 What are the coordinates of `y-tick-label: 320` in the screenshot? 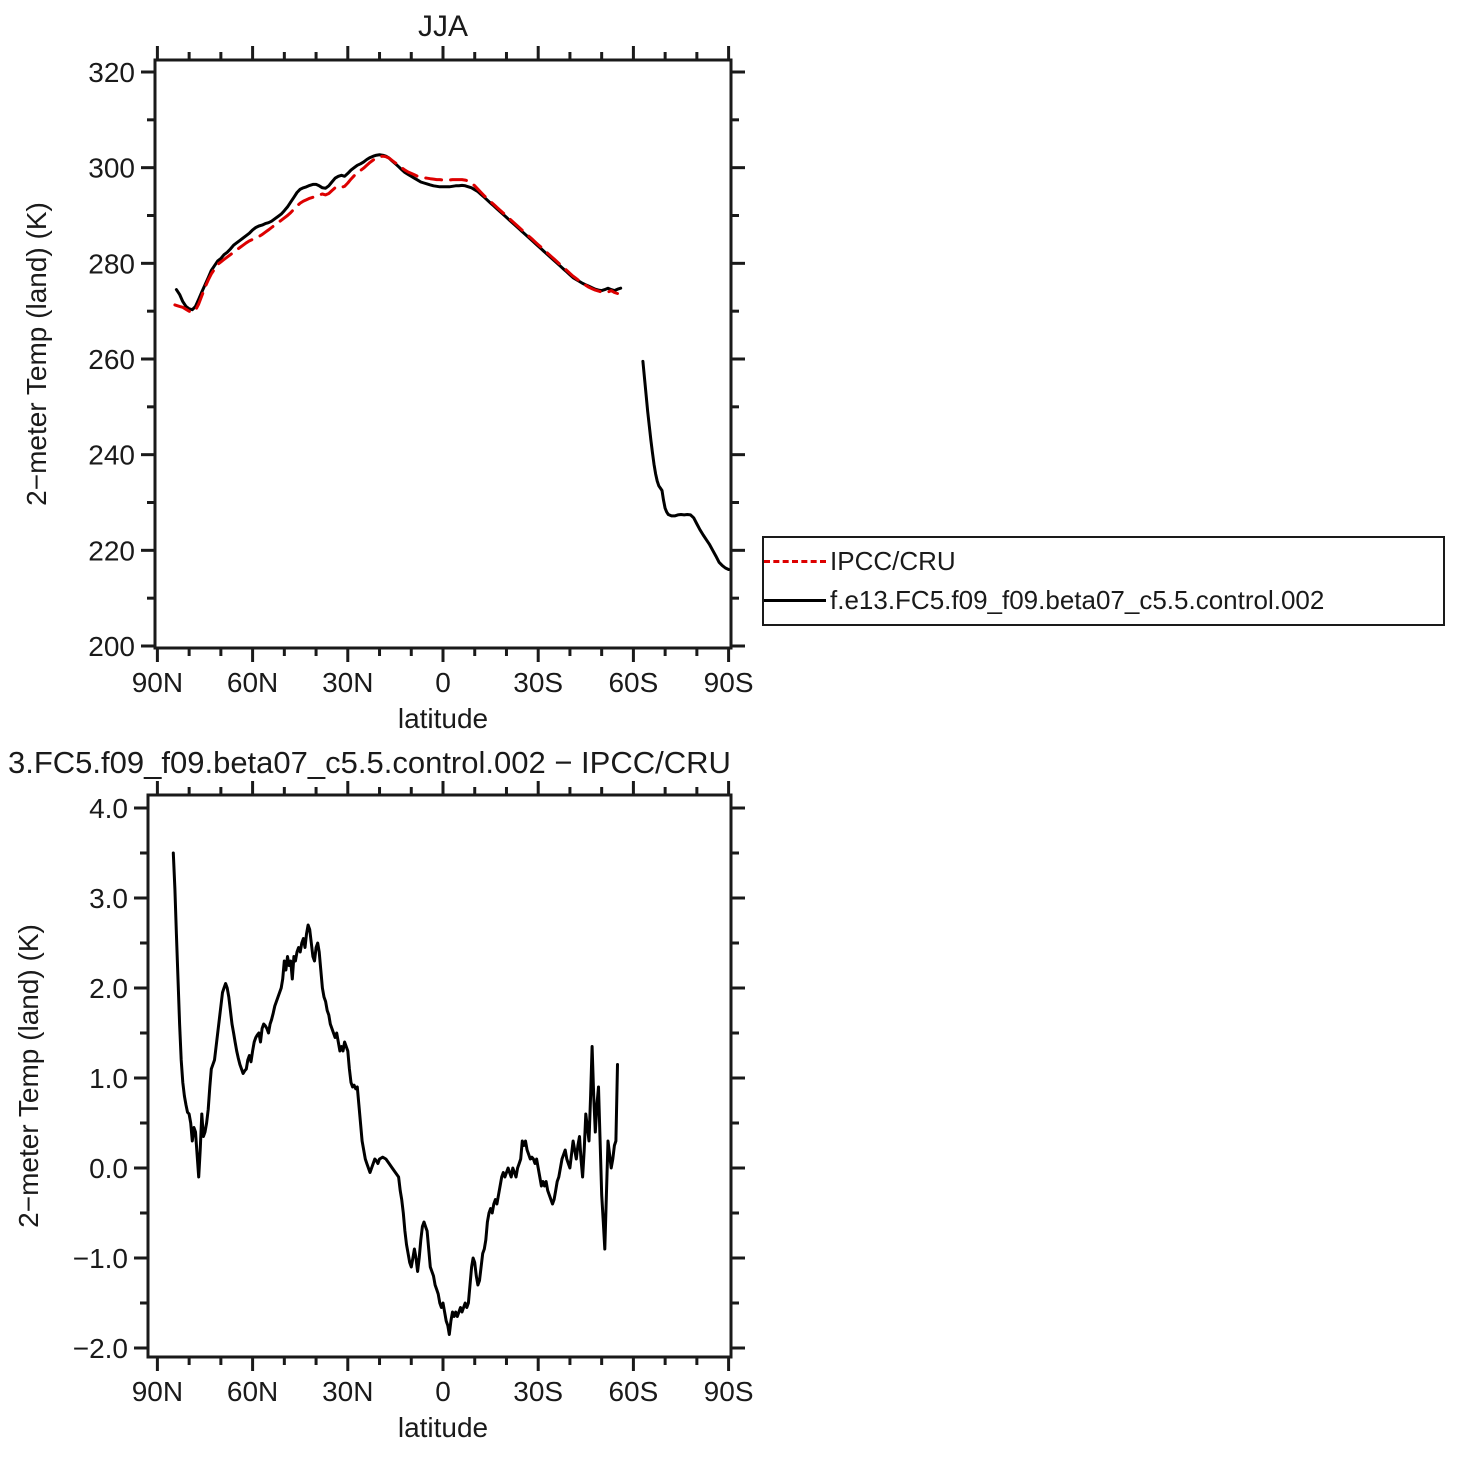 It's located at (111, 72).